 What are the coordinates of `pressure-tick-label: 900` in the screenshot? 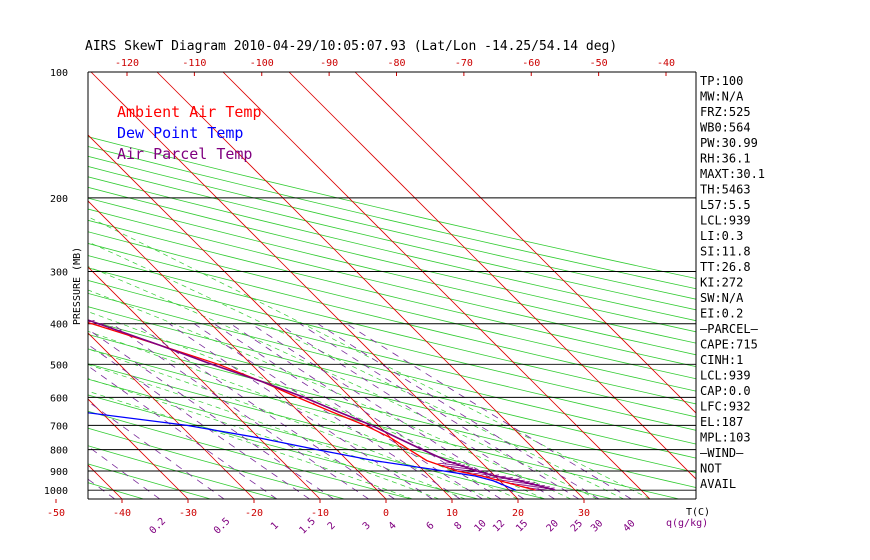 It's located at (59, 472).